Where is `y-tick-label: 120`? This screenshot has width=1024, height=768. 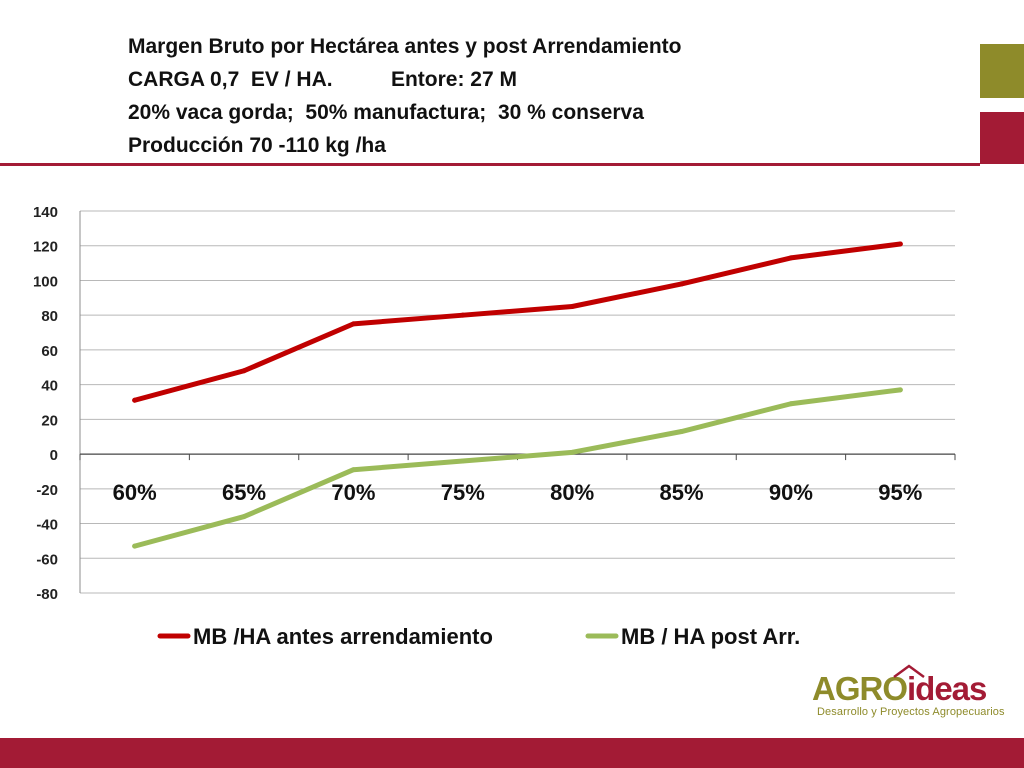
y-tick-label: 120 is located at coordinates (45, 247).